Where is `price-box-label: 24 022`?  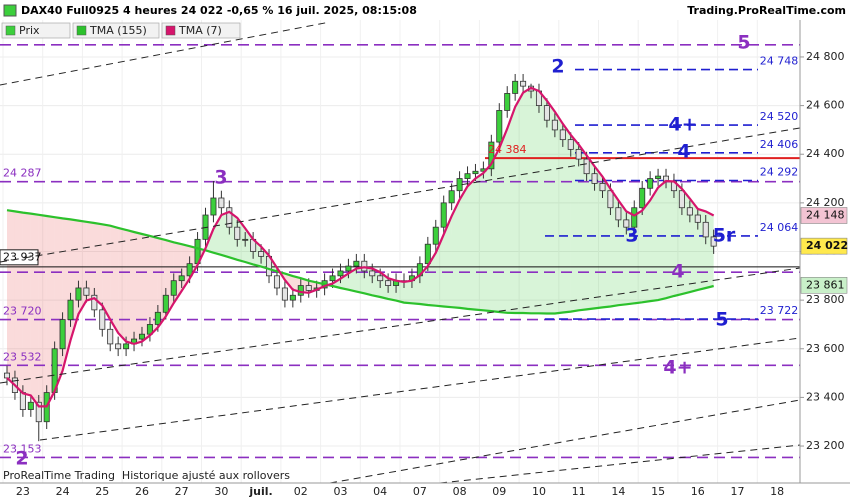 price-box-label: 24 022 is located at coordinates (827, 245).